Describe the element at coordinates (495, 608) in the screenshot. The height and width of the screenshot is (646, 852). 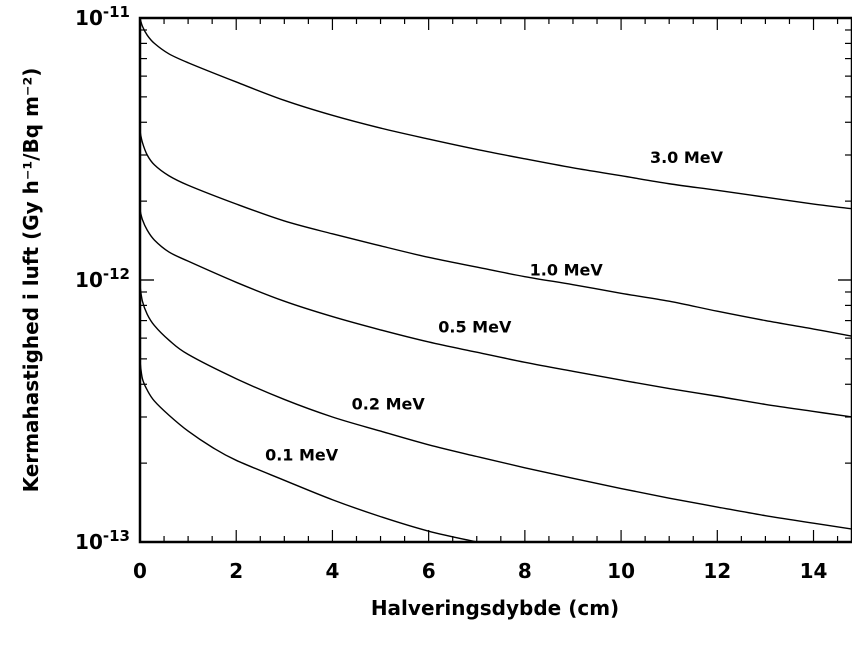
I see `x-axis-title: Halveringsdybde (cm)` at that location.